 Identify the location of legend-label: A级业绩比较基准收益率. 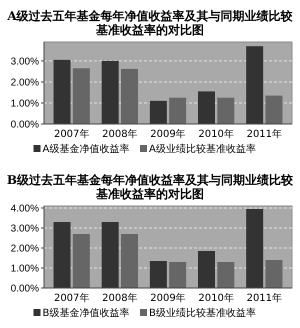
(202, 149).